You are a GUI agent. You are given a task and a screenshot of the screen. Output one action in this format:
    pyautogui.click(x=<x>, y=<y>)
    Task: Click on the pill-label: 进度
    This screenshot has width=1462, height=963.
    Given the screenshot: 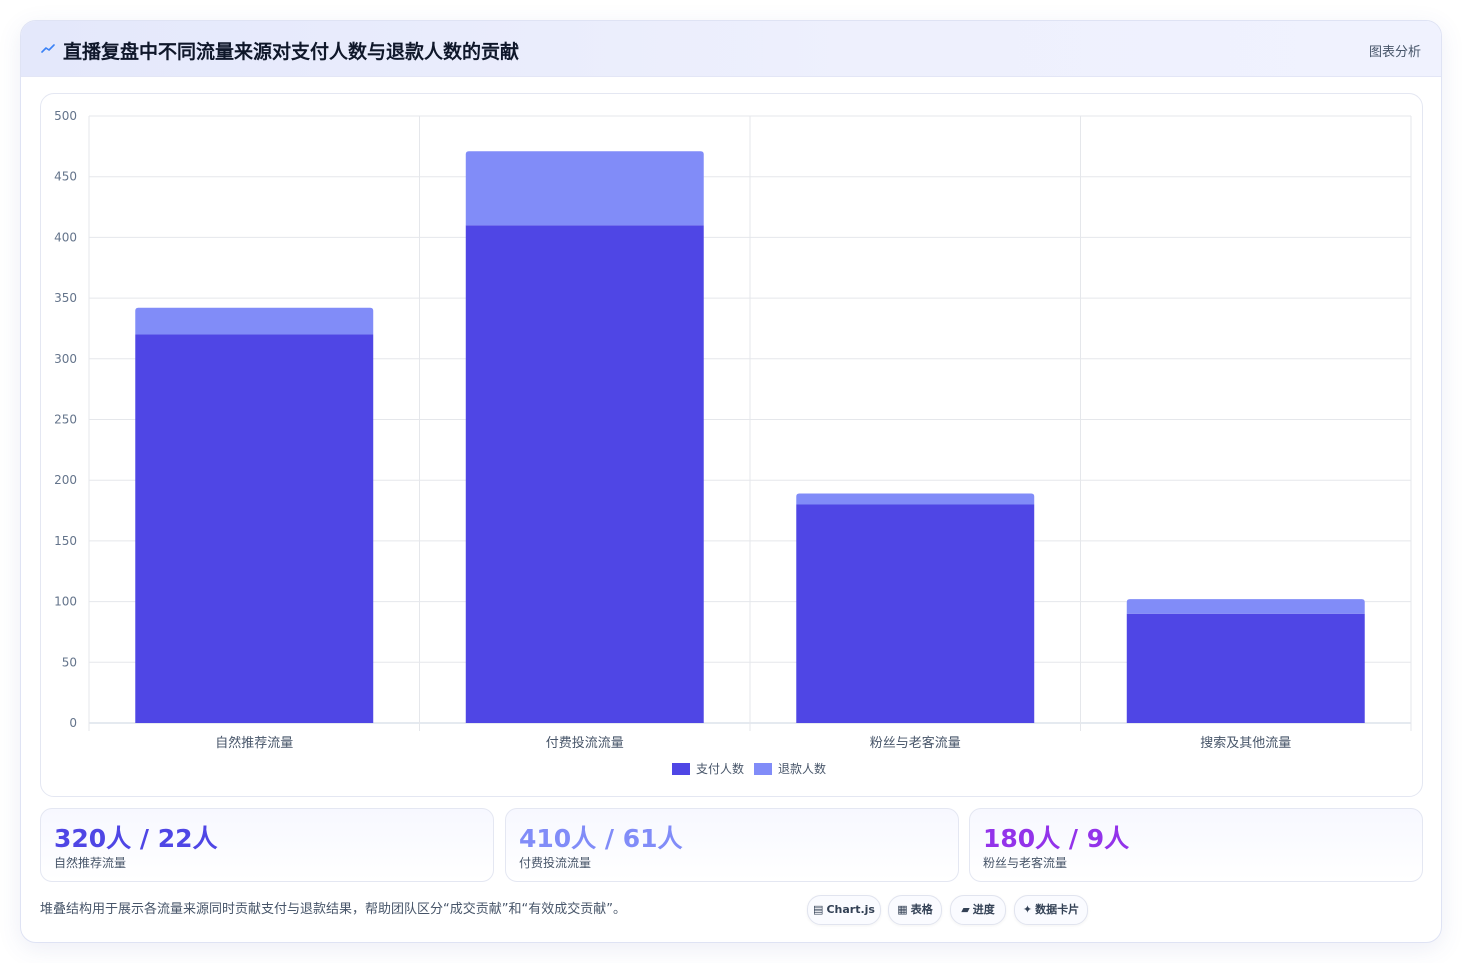 What is the action you would take?
    pyautogui.click(x=983, y=909)
    